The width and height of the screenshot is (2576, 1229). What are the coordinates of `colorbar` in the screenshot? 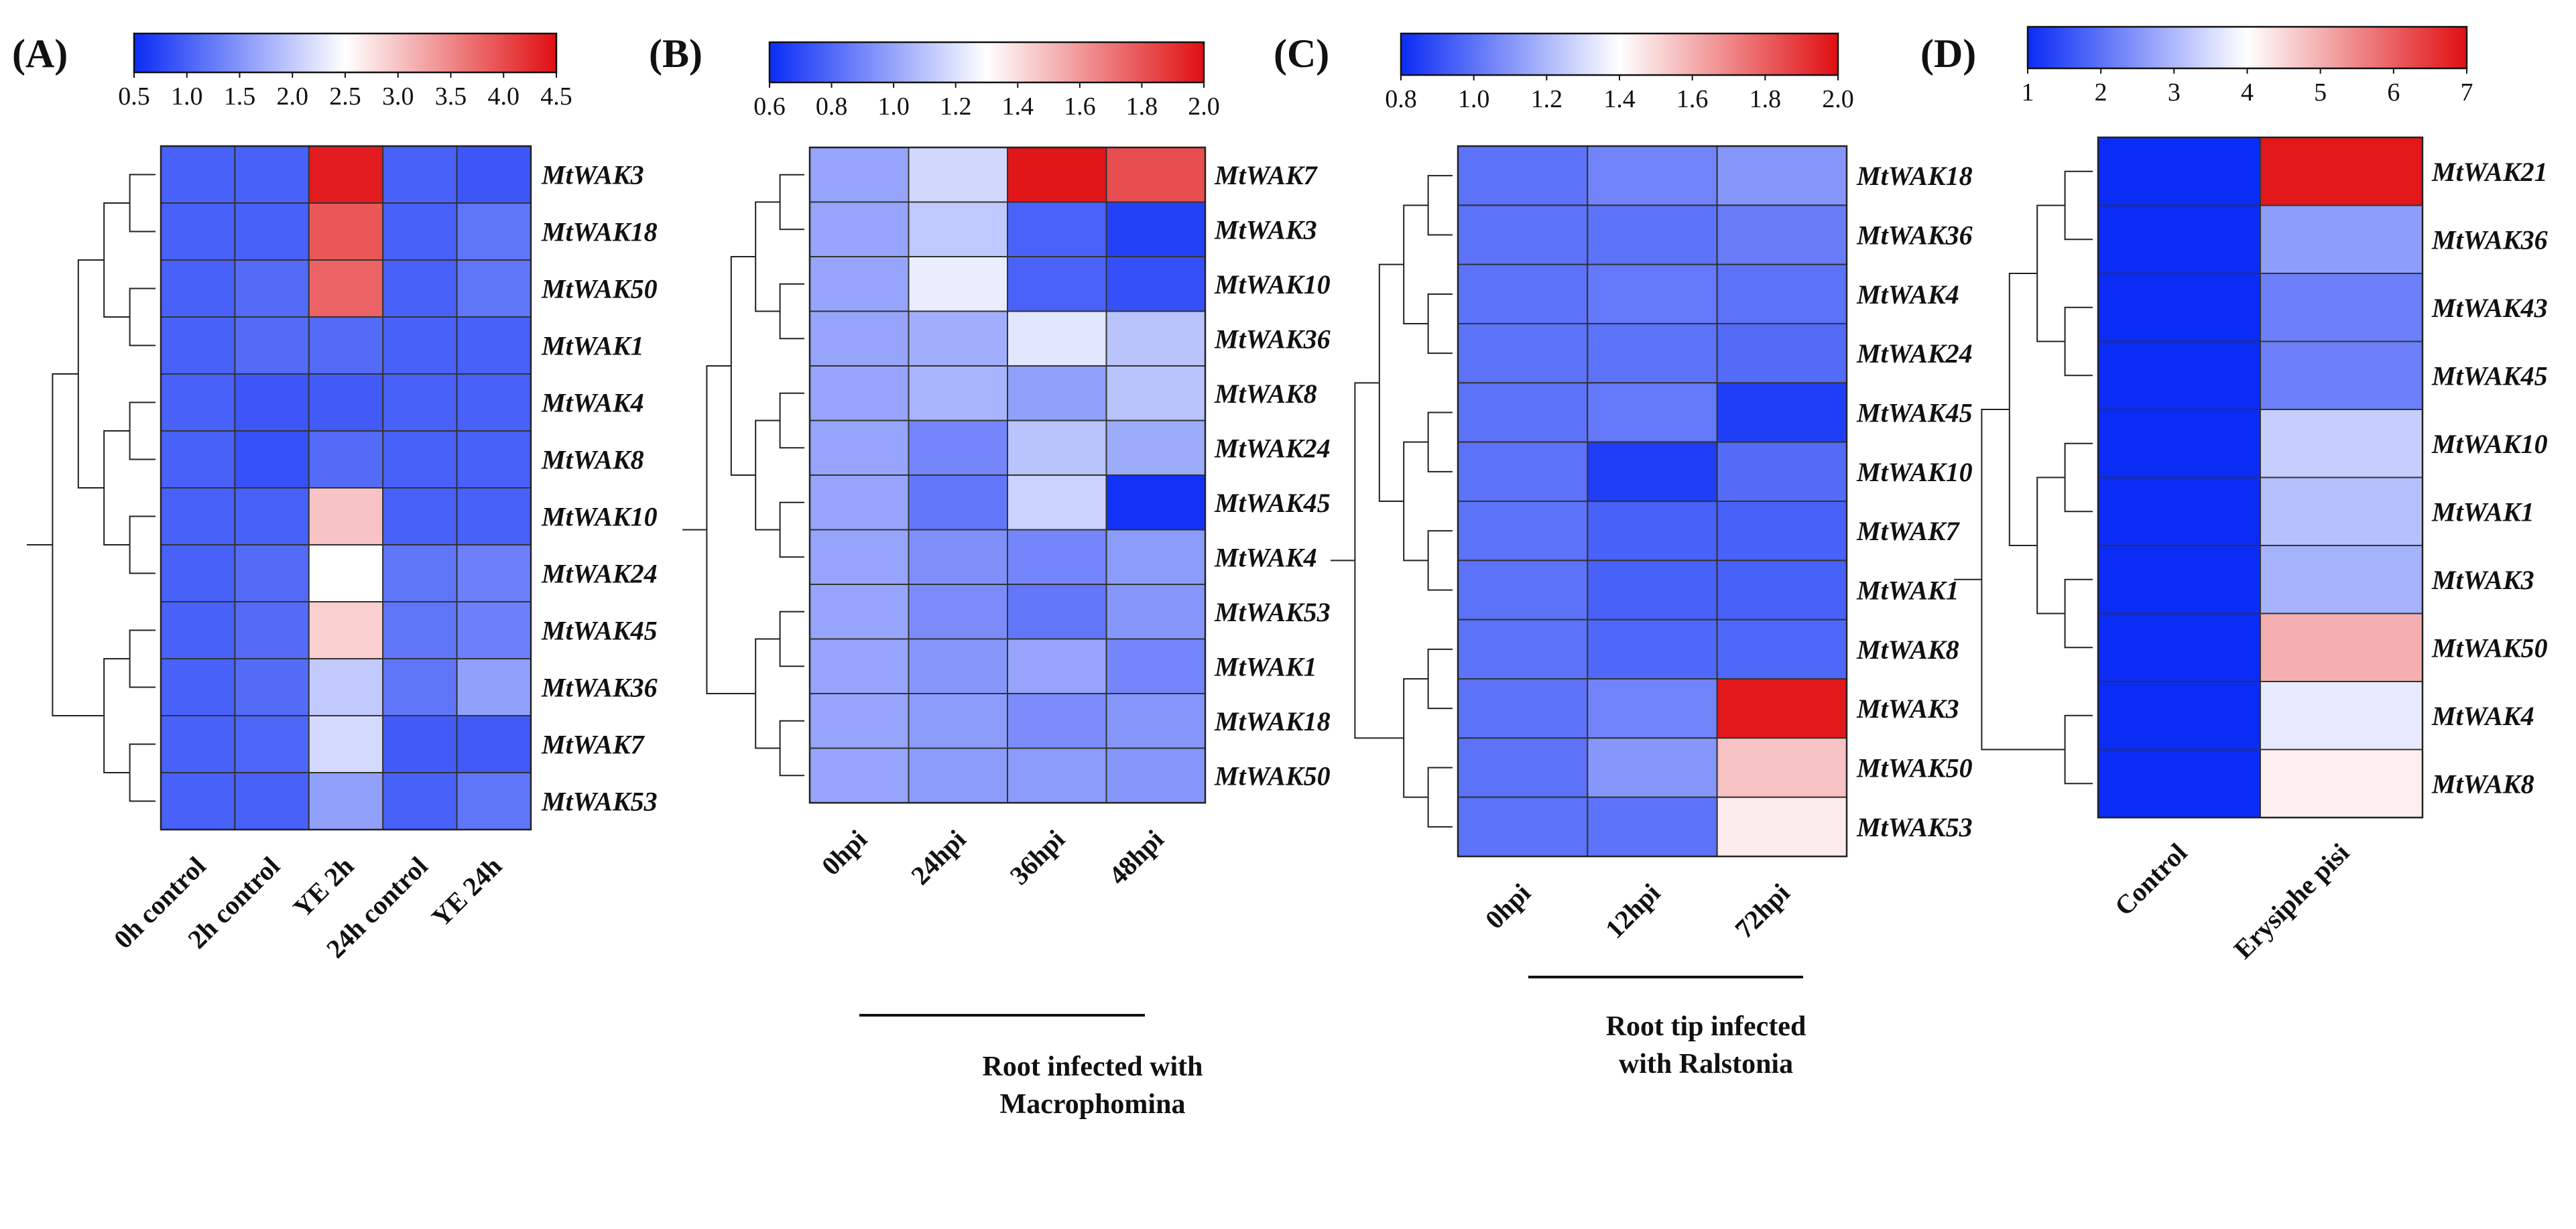 It's located at (346, 53).